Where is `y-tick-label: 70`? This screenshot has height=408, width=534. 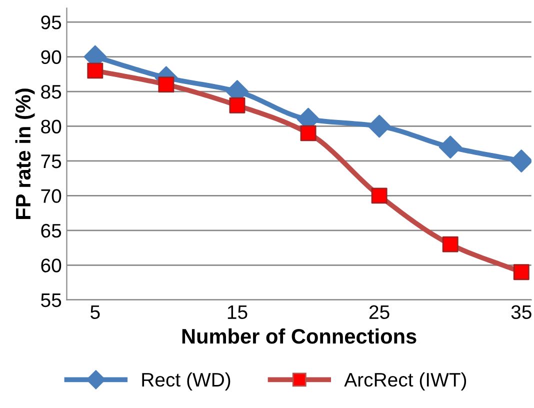 y-tick-label: 70 is located at coordinates (51, 196).